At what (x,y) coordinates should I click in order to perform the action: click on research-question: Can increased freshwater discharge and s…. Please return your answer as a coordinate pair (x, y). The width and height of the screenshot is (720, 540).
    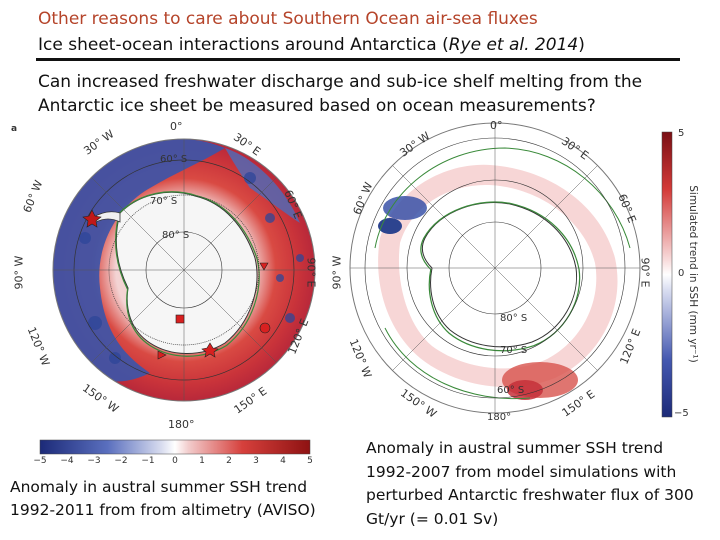
    Looking at the image, I should click on (340, 94).